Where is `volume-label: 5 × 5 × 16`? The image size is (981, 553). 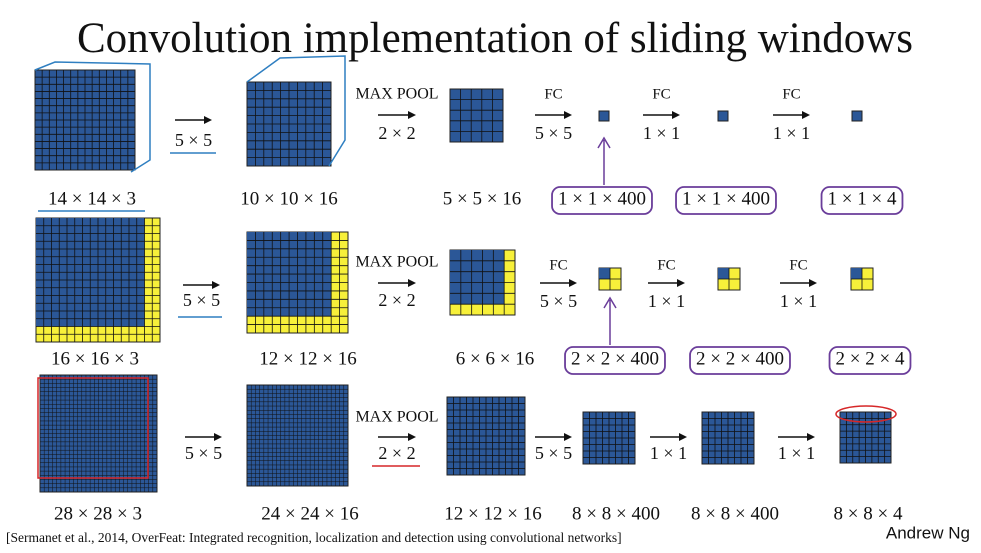
volume-label: 5 × 5 × 16 is located at coordinates (482, 198).